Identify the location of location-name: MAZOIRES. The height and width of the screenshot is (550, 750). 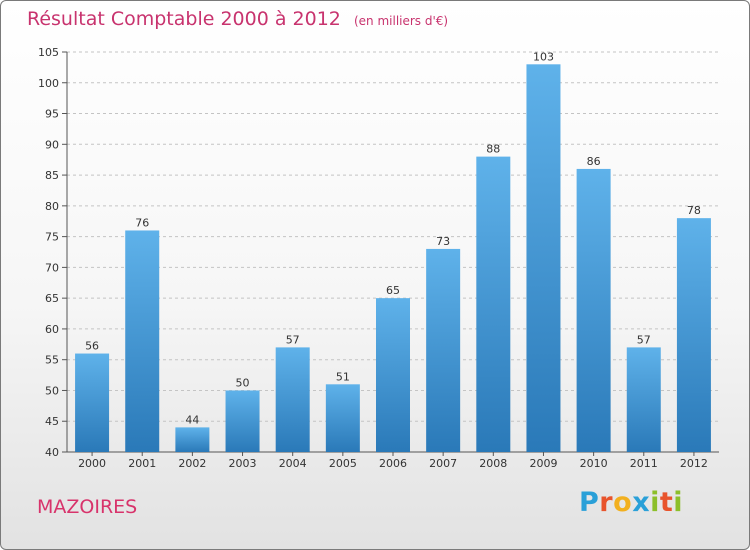
(87, 507).